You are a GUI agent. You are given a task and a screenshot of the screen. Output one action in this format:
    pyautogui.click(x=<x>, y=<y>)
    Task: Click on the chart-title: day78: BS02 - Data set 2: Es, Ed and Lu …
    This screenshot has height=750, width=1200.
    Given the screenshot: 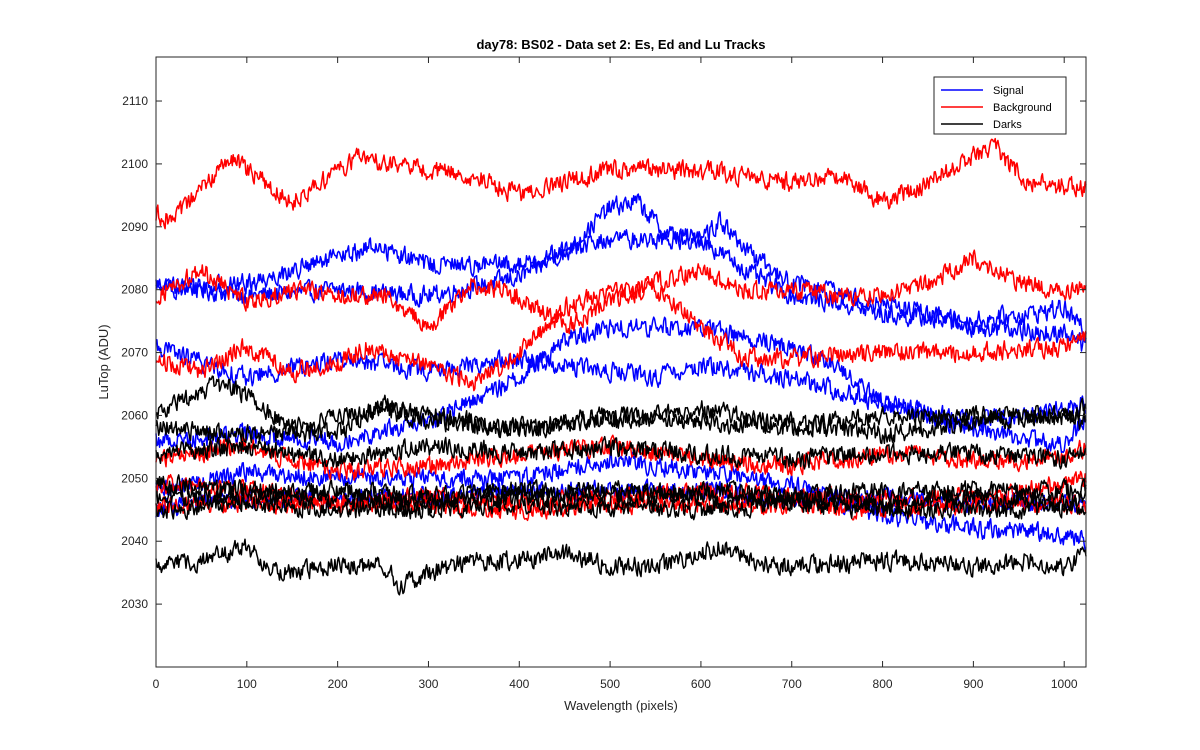 What is the action you would take?
    pyautogui.click(x=620, y=44)
    